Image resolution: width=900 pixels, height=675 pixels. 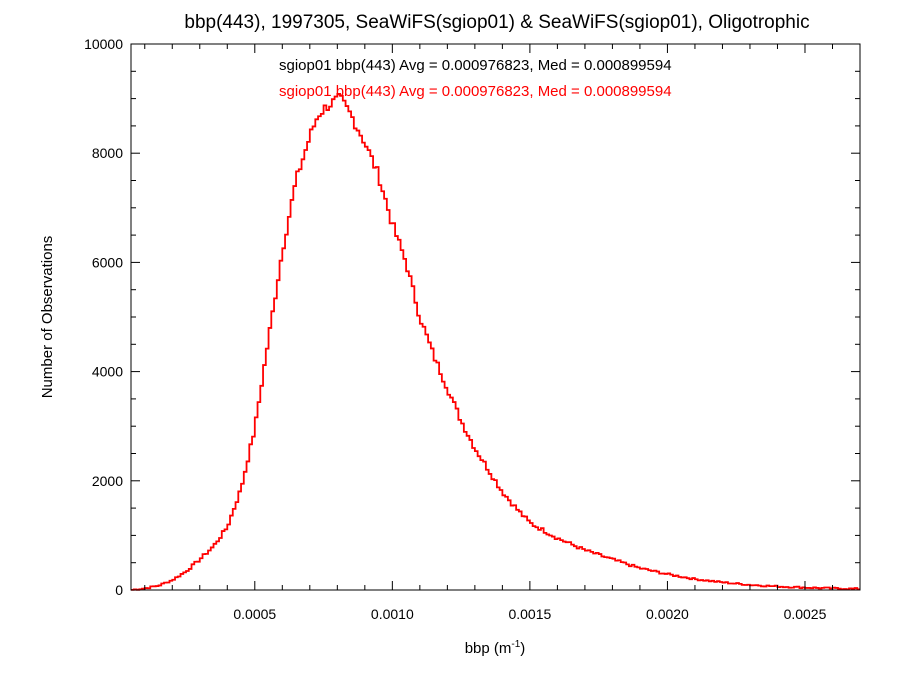 What do you see at coordinates (488, 648) in the screenshot?
I see `x-axis-label-text: bbp (m` at bounding box center [488, 648].